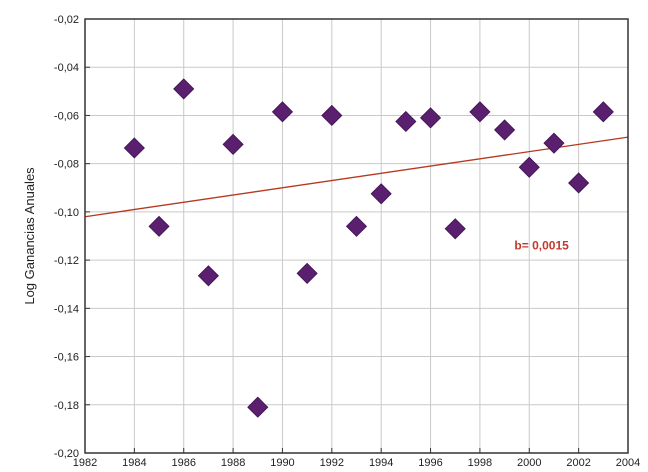 Image resolution: width=648 pixels, height=472 pixels. What do you see at coordinates (66, 309) in the screenshot?
I see `y-tick-label: -0,14` at bounding box center [66, 309].